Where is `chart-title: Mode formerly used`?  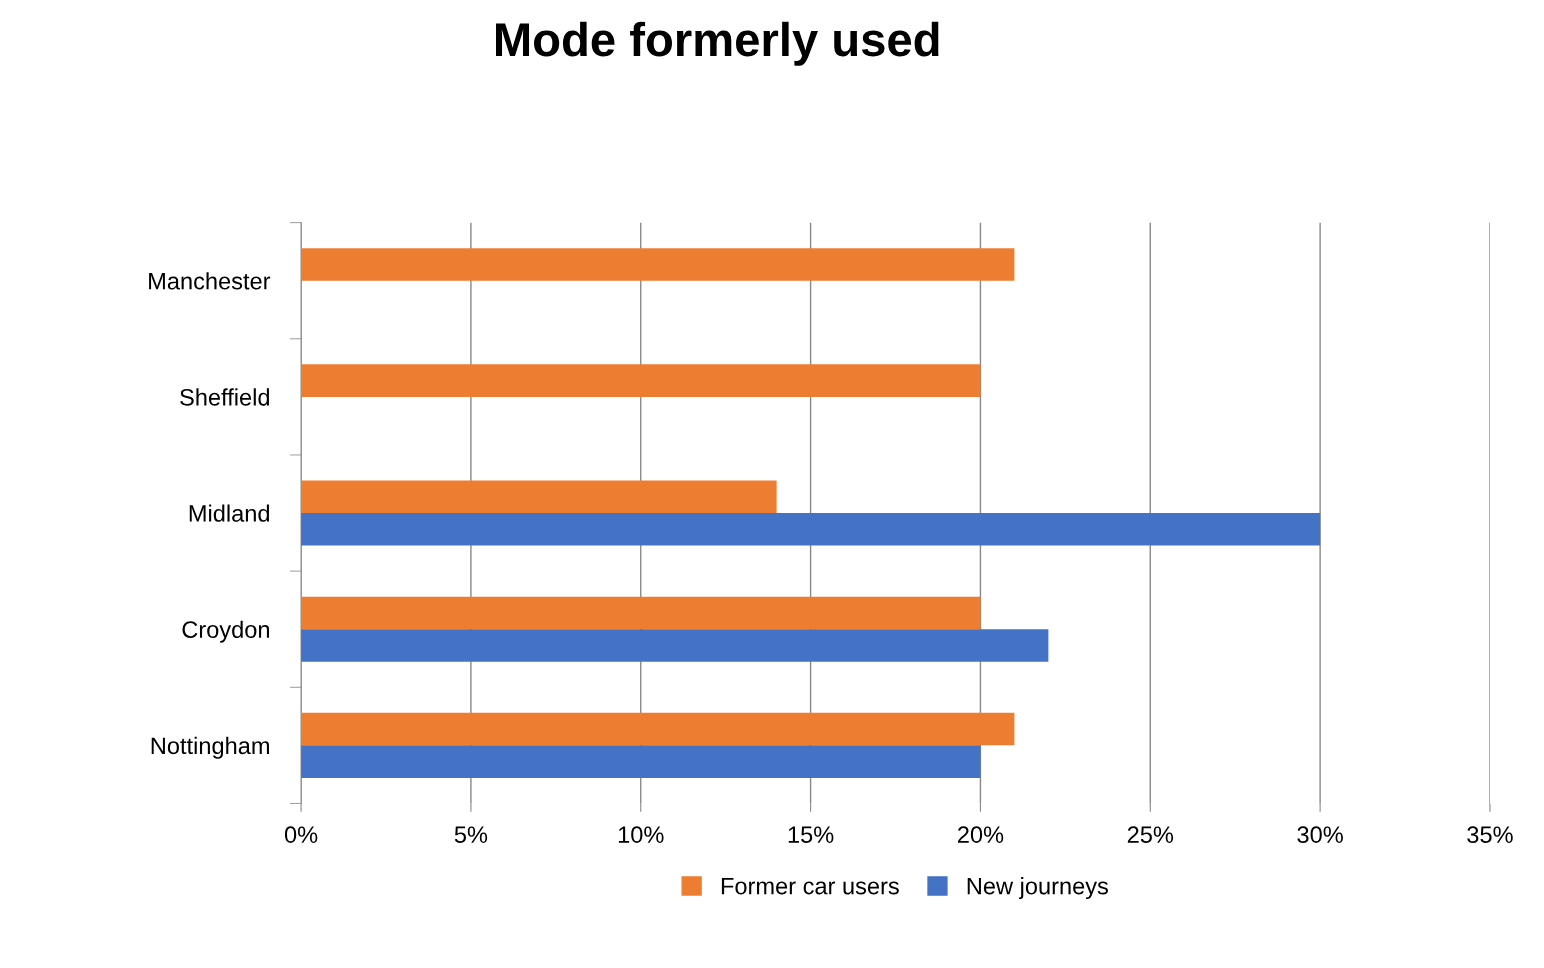 chart-title: Mode formerly used is located at coordinates (717, 43).